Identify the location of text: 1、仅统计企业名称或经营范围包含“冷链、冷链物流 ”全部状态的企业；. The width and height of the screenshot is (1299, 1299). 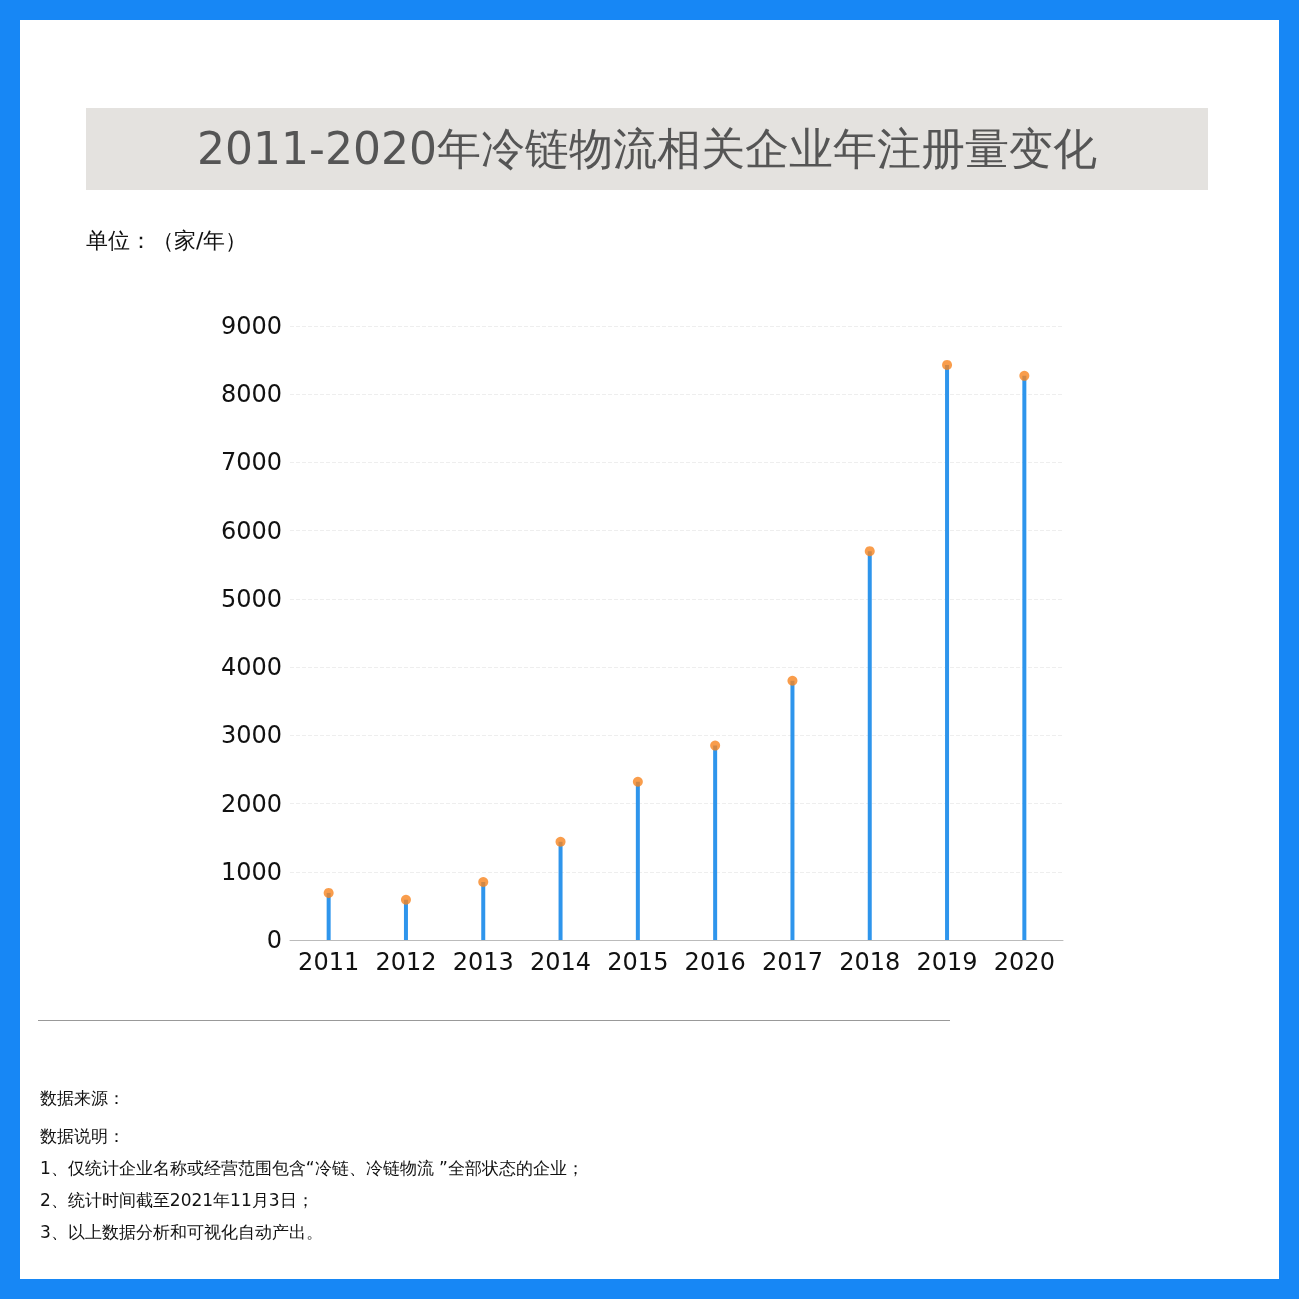
(312, 1168).